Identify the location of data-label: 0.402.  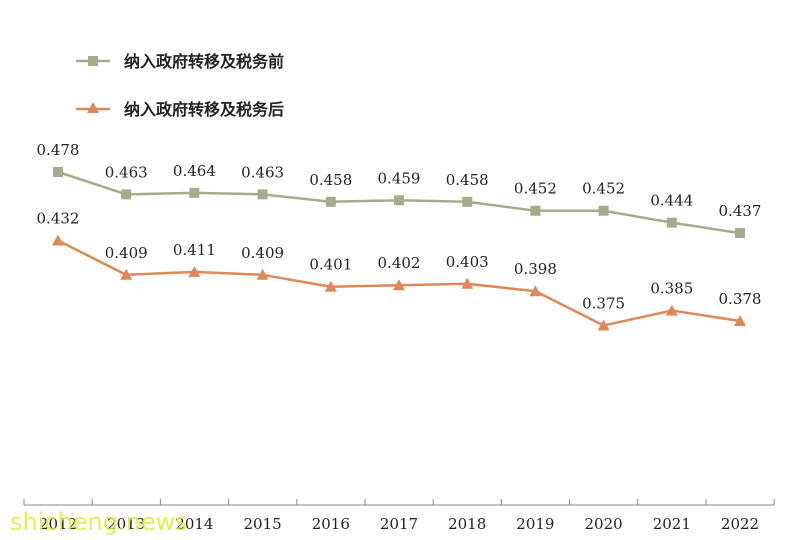
(399, 263).